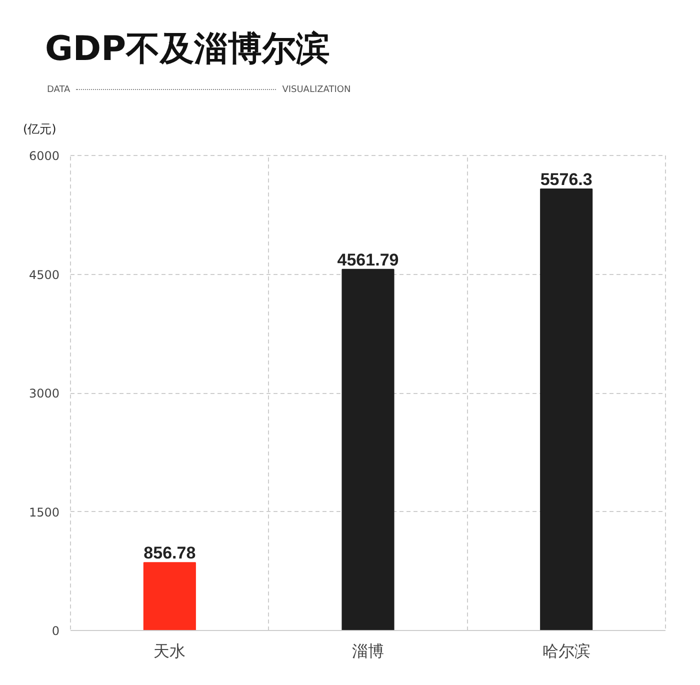 This screenshot has width=700, height=685. Describe the element at coordinates (368, 651) in the screenshot. I see `x-tick-label: 淄博` at that location.